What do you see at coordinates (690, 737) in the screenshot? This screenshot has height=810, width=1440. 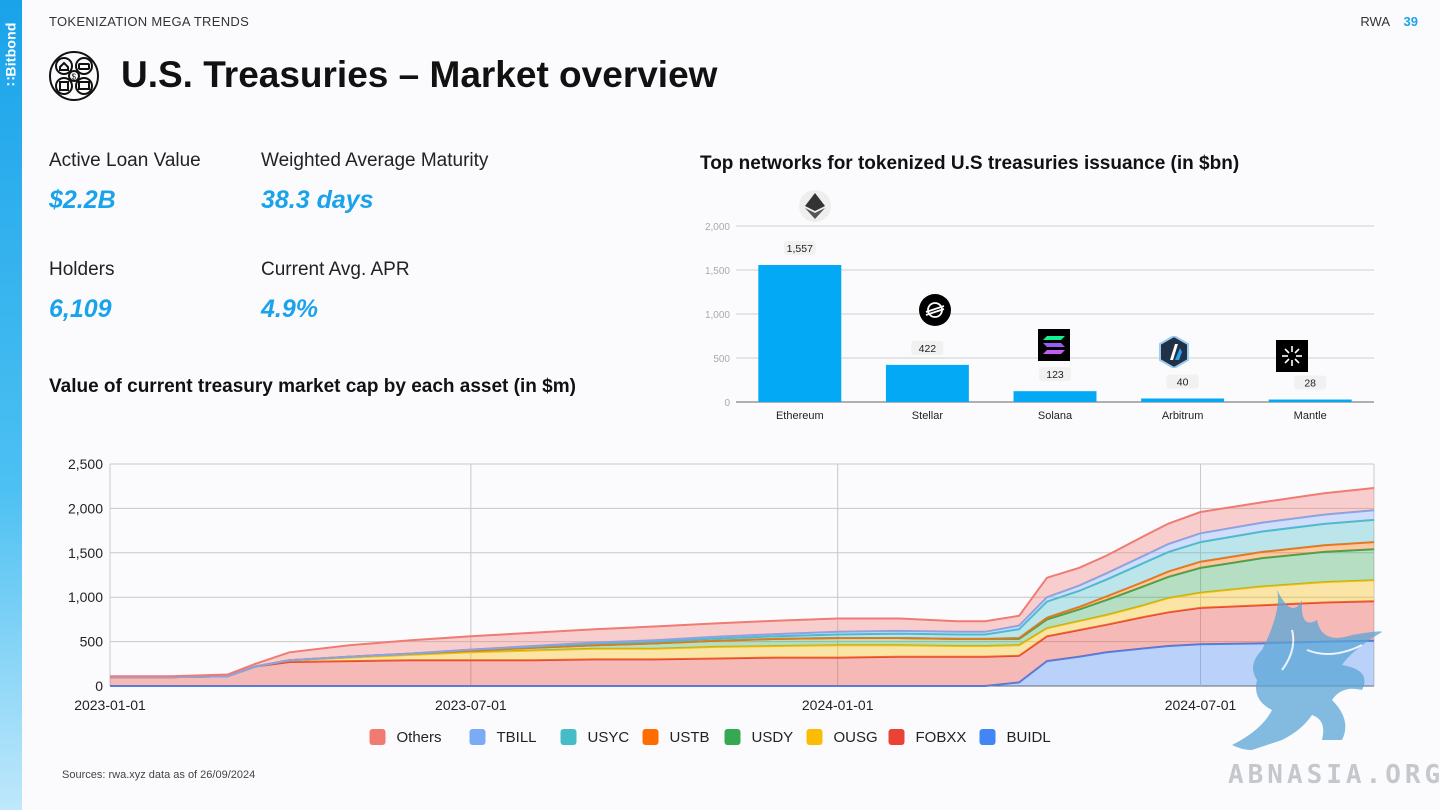 I see `legend-label: USTB` at bounding box center [690, 737].